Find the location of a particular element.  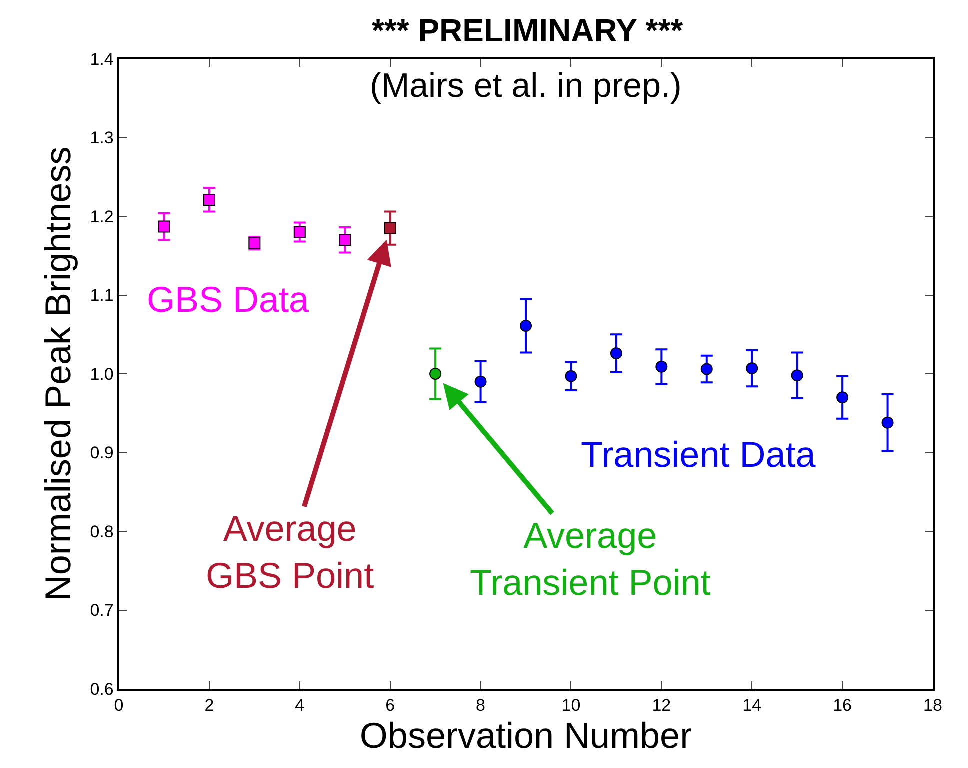

y-tick-label: 0.6 is located at coordinates (102, 689).